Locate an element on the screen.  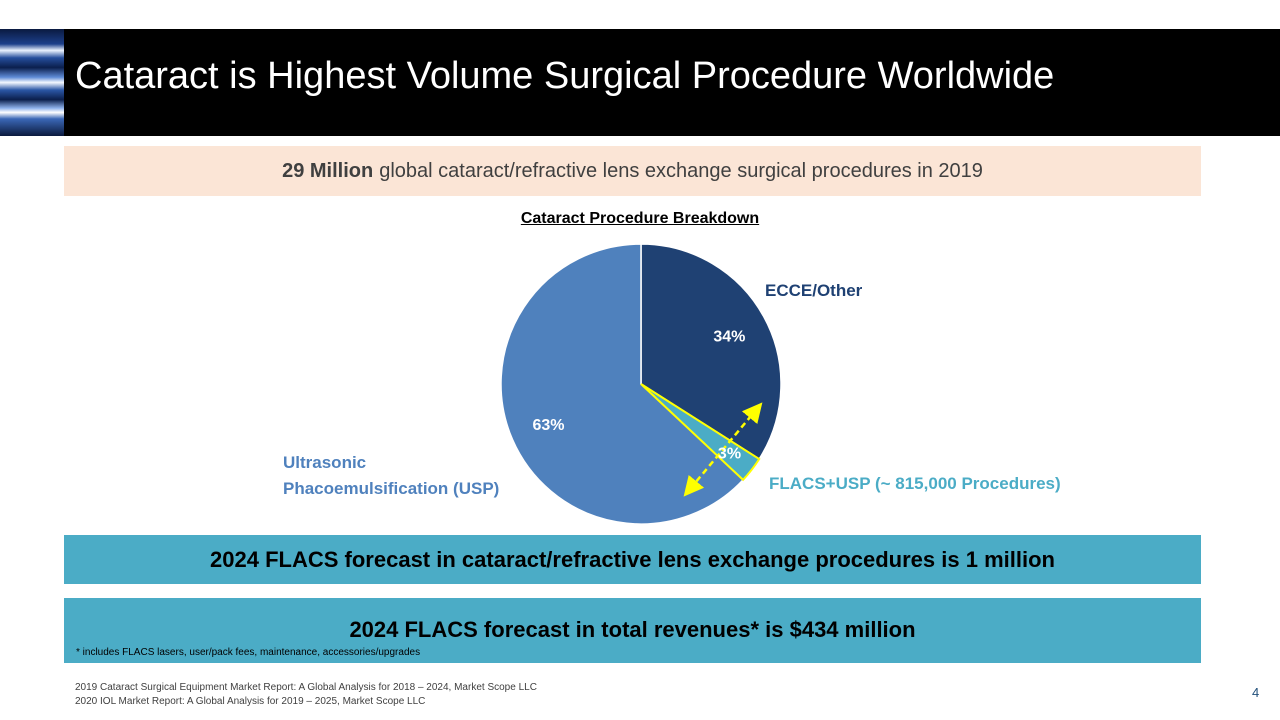
logo-image is located at coordinates (32, 82).